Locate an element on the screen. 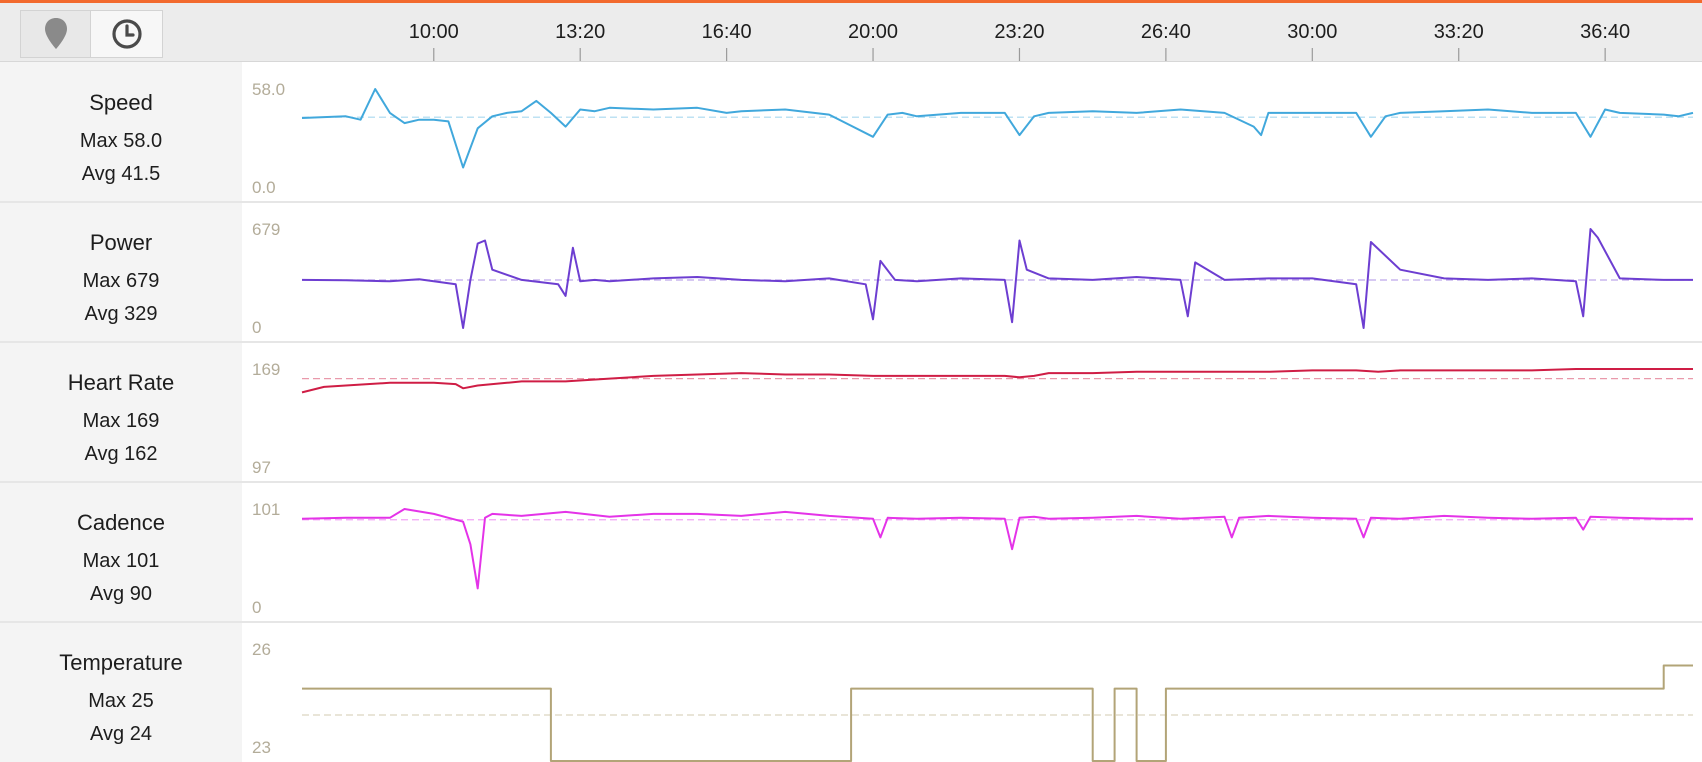 This screenshot has height=762, width=1702. y-max-label: 169 is located at coordinates (266, 369).